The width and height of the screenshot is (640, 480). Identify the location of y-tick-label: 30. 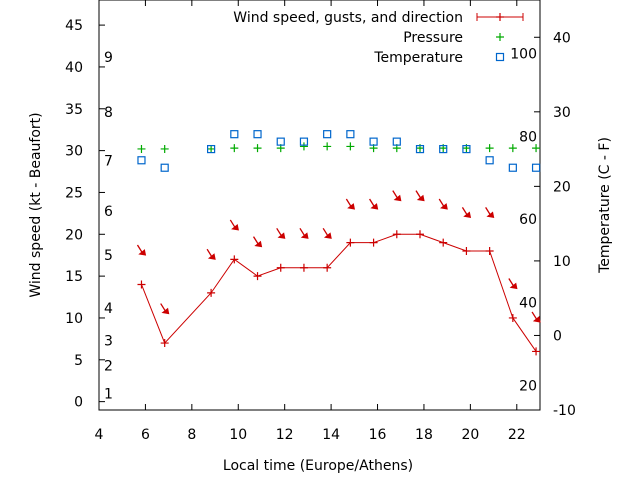
(74, 152).